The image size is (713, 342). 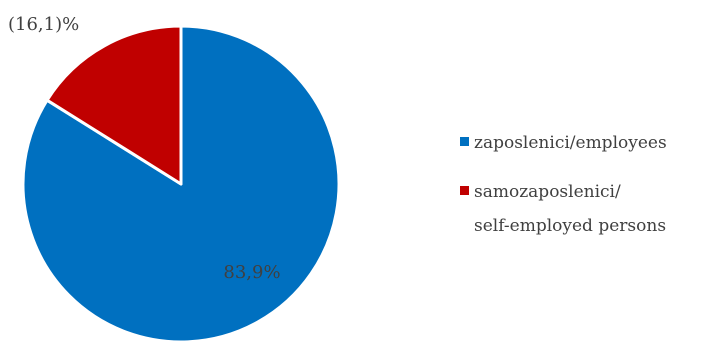 What do you see at coordinates (570, 143) in the screenshot?
I see `legend-label-employees: zaposlenici/employees` at bounding box center [570, 143].